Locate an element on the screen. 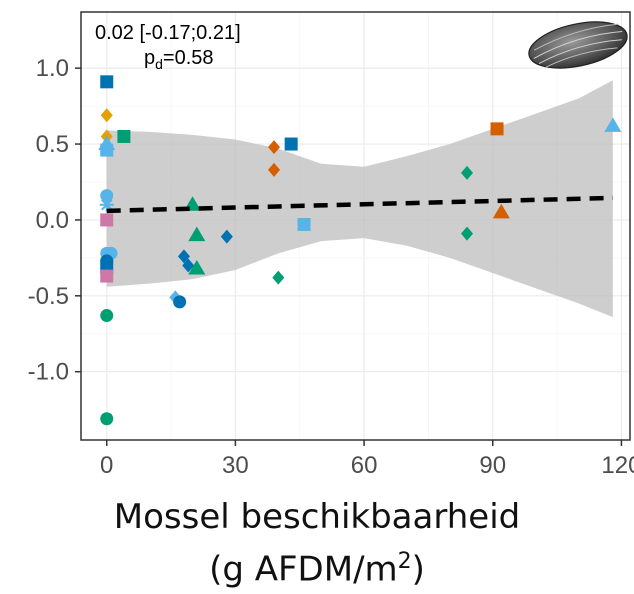 The image size is (634, 594). trend-line is located at coordinates (359, 204).